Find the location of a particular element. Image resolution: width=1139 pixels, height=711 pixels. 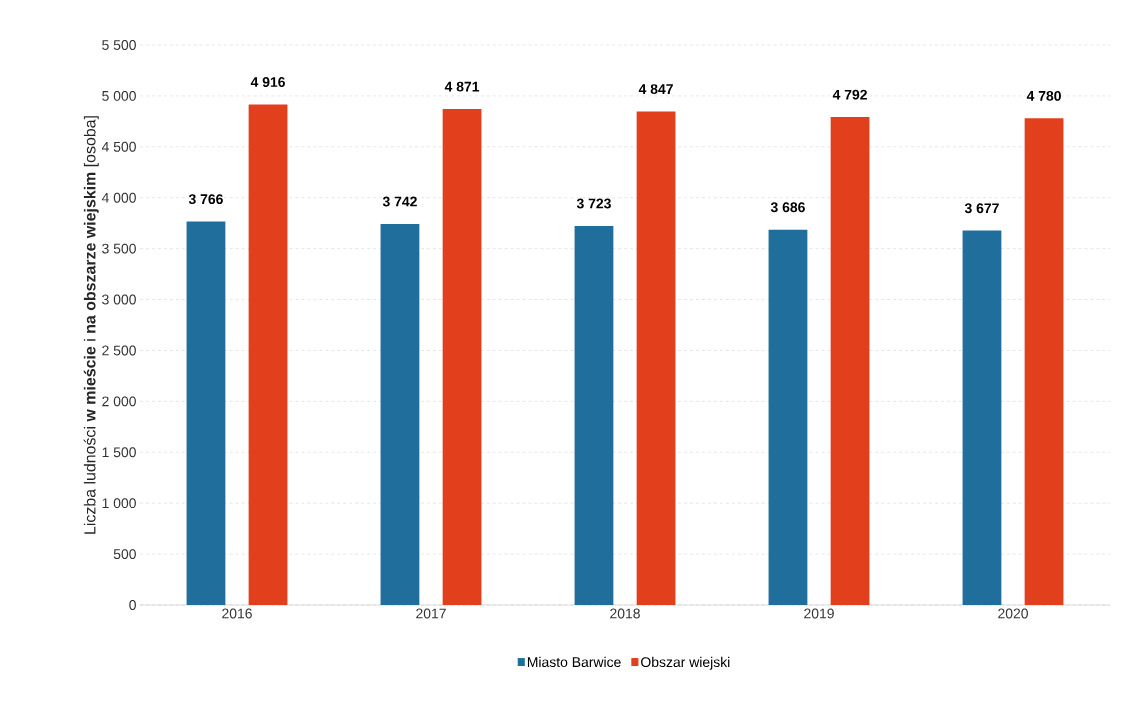

y-tick-label: 500 is located at coordinates (124, 554).